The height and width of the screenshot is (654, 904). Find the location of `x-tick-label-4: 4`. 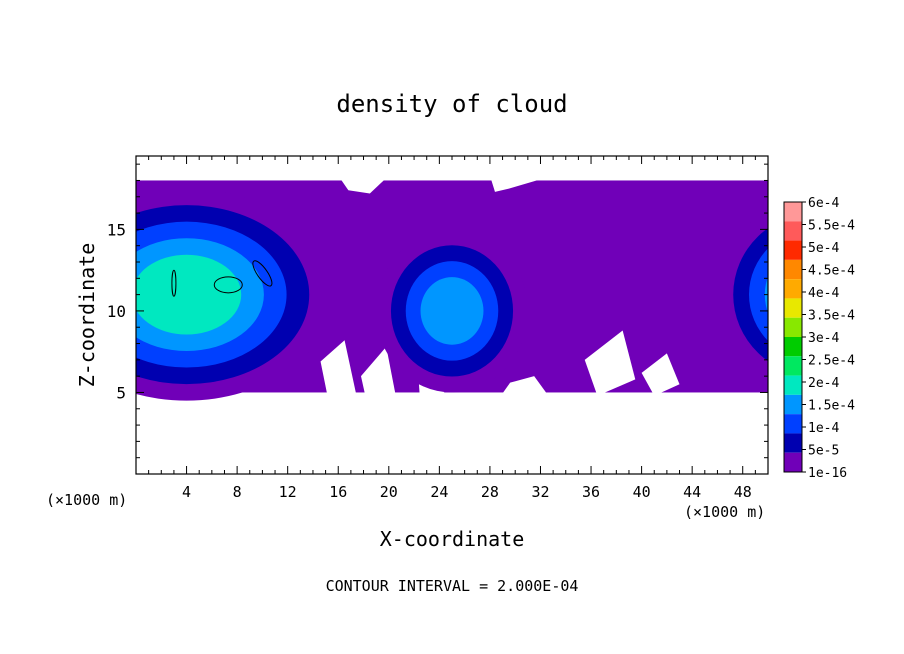

x-tick-label-4: 4 is located at coordinates (186, 492).